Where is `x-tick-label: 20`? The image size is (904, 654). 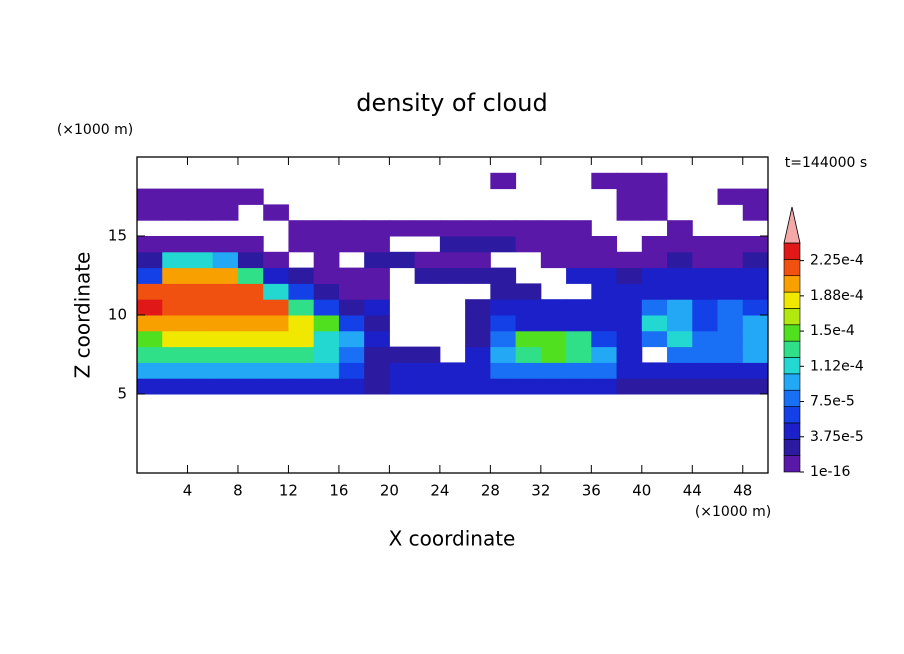
x-tick-label: 20 is located at coordinates (389, 491).